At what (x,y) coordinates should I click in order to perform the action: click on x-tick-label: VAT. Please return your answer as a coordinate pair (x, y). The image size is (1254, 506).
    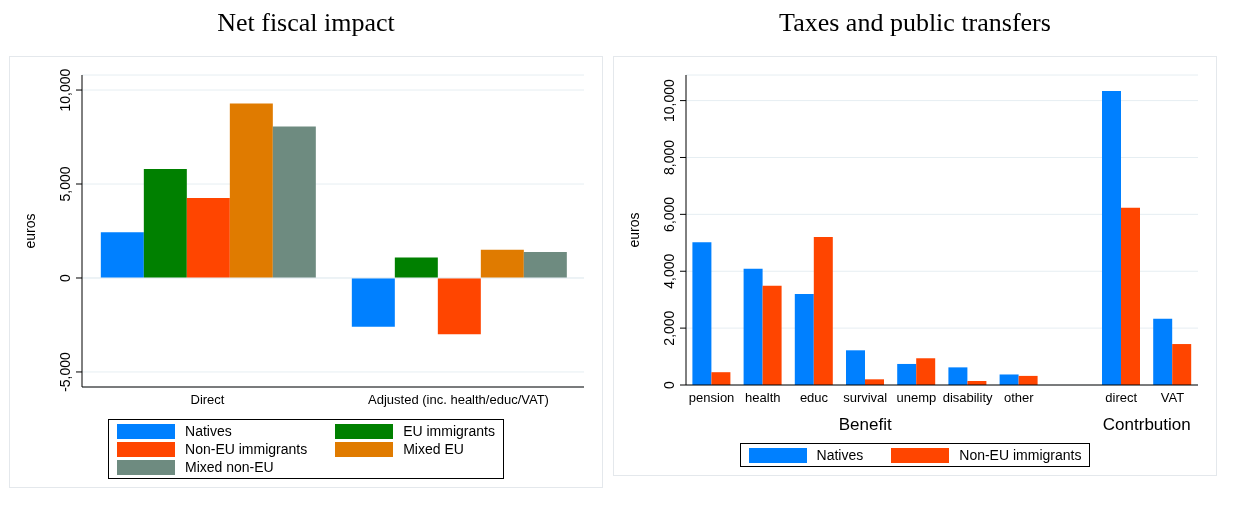
    Looking at the image, I should click on (1172, 398).